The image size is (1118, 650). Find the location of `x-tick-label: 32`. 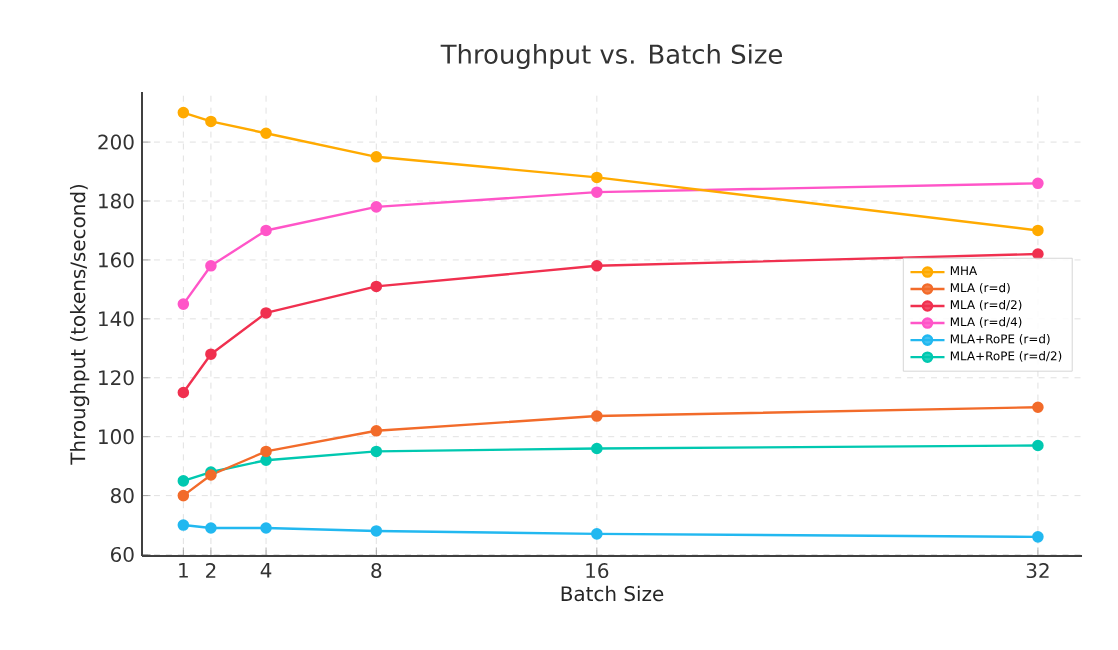

x-tick-label: 32 is located at coordinates (1037, 571).